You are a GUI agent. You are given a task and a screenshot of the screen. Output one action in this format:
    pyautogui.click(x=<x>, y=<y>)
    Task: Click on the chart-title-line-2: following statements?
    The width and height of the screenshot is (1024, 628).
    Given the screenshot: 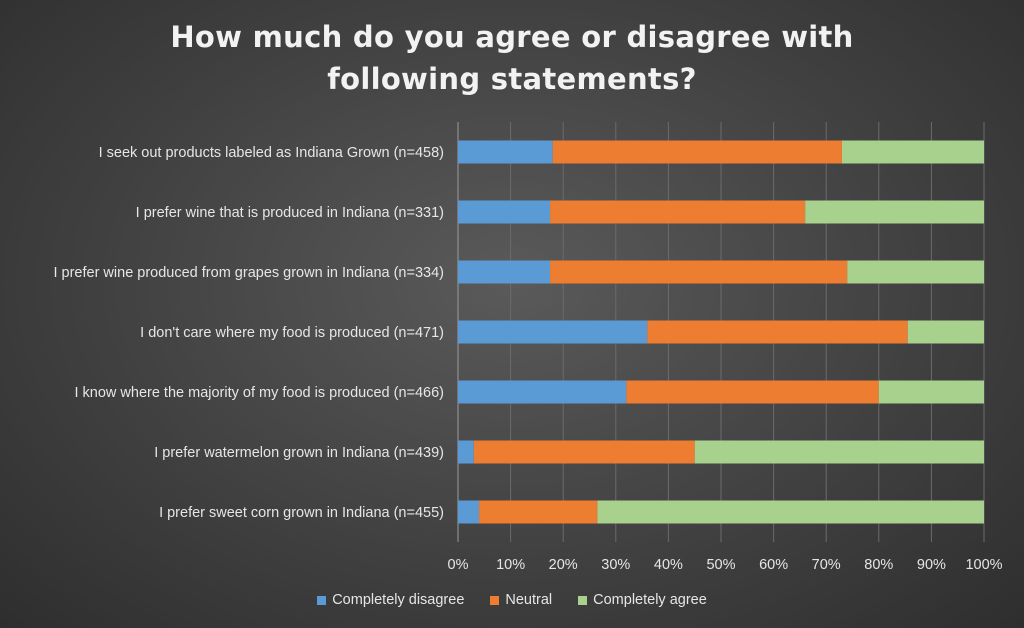 What is the action you would take?
    pyautogui.click(x=512, y=79)
    